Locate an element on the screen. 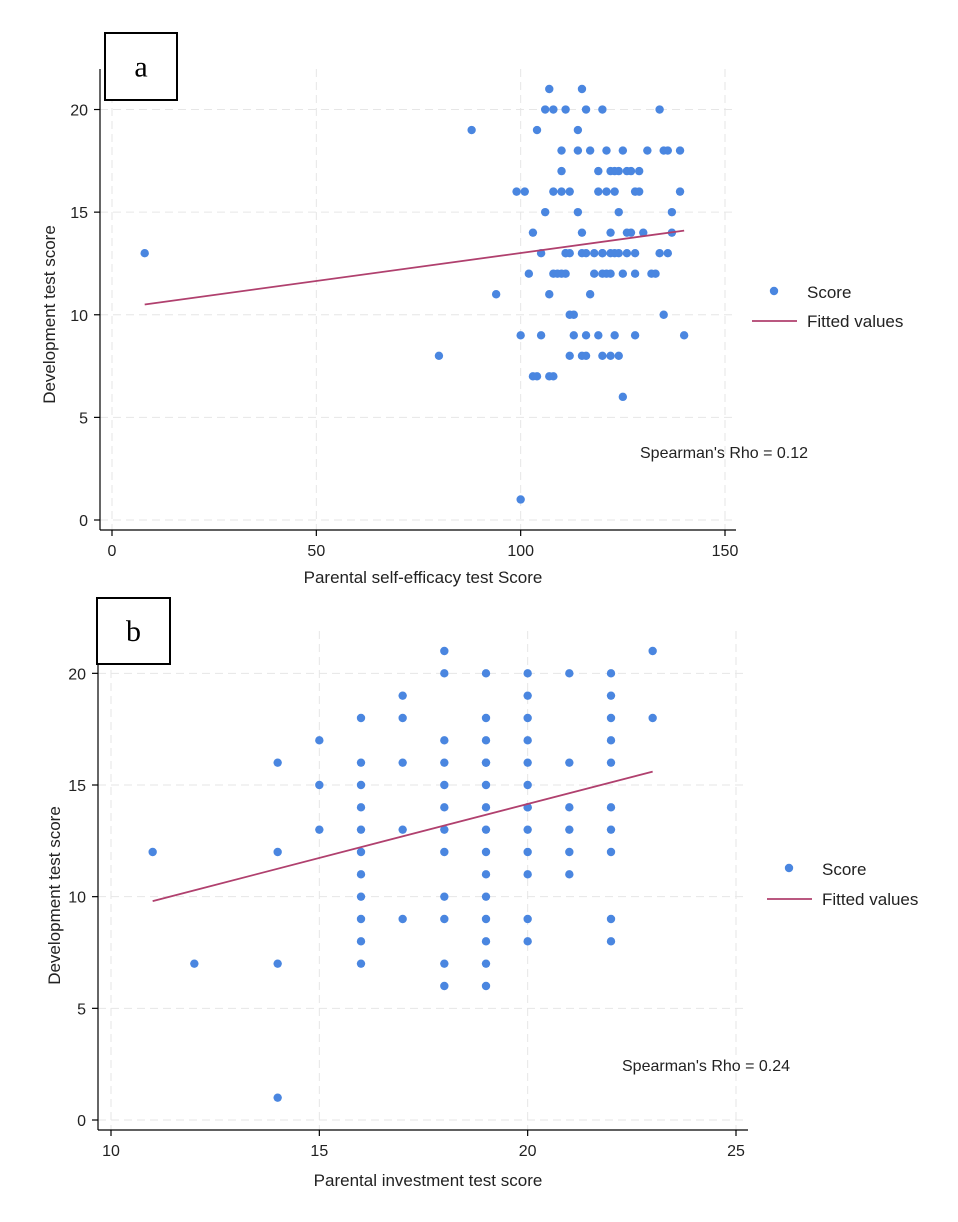 The width and height of the screenshot is (958, 1222). y-tick-label: 5 is located at coordinates (81, 1009).